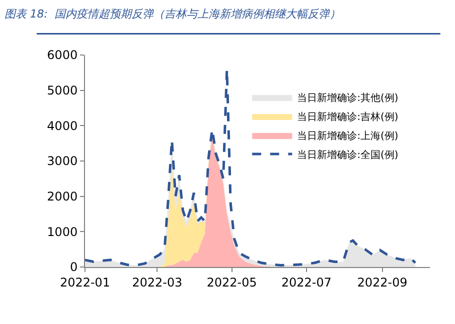  What do you see at coordinates (347, 154) in the screenshot?
I see `legend-label: 当日新增确诊:全国(例)` at bounding box center [347, 154].